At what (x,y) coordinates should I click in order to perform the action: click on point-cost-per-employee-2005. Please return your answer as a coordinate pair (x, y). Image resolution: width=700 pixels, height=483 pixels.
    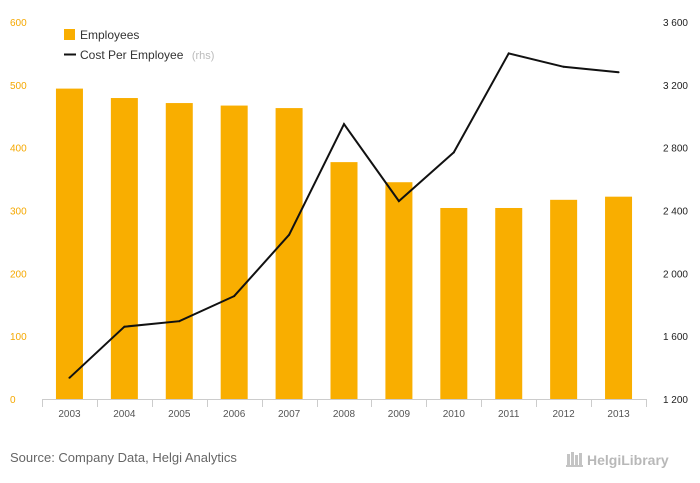
    Looking at the image, I should click on (179, 321).